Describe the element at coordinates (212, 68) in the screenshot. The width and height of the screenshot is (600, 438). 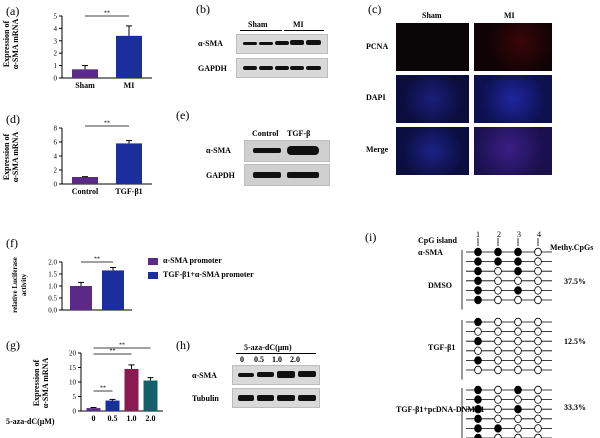
I see `blot-b-row-gapdh: GAPDH` at that location.